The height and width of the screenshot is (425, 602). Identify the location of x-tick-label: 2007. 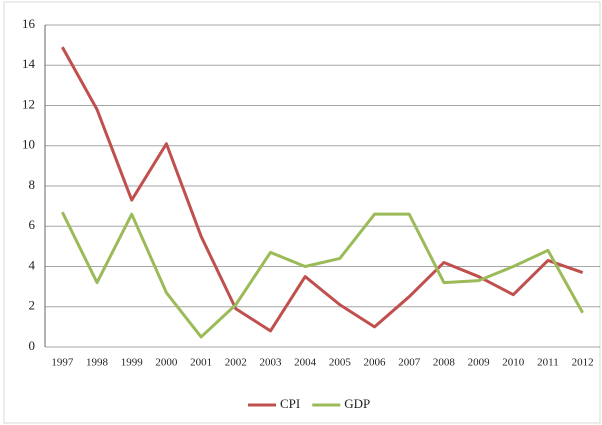
(409, 363).